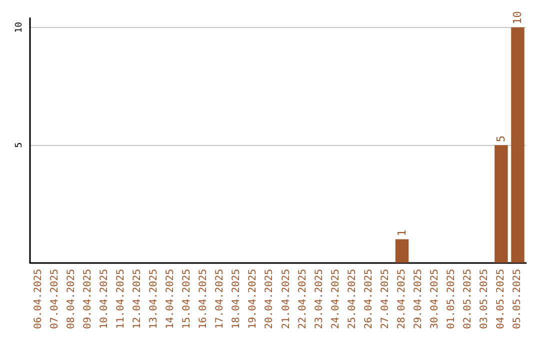 Image resolution: width=540 pixels, height=340 pixels. What do you see at coordinates (286, 299) in the screenshot?
I see `x-tick-label: 21.04.2025` at bounding box center [286, 299].